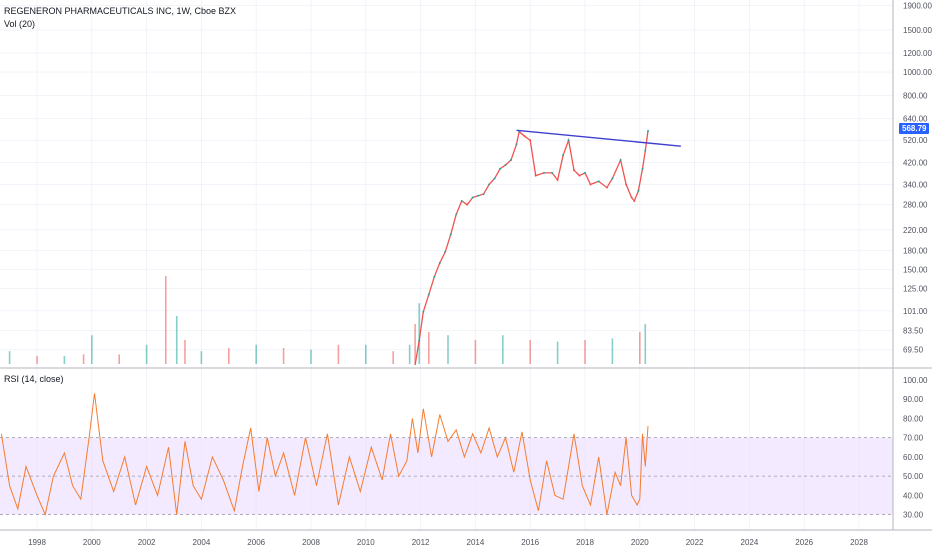  Describe the element at coordinates (421, 542) in the screenshot. I see `time-tick-label: 2012` at that location.